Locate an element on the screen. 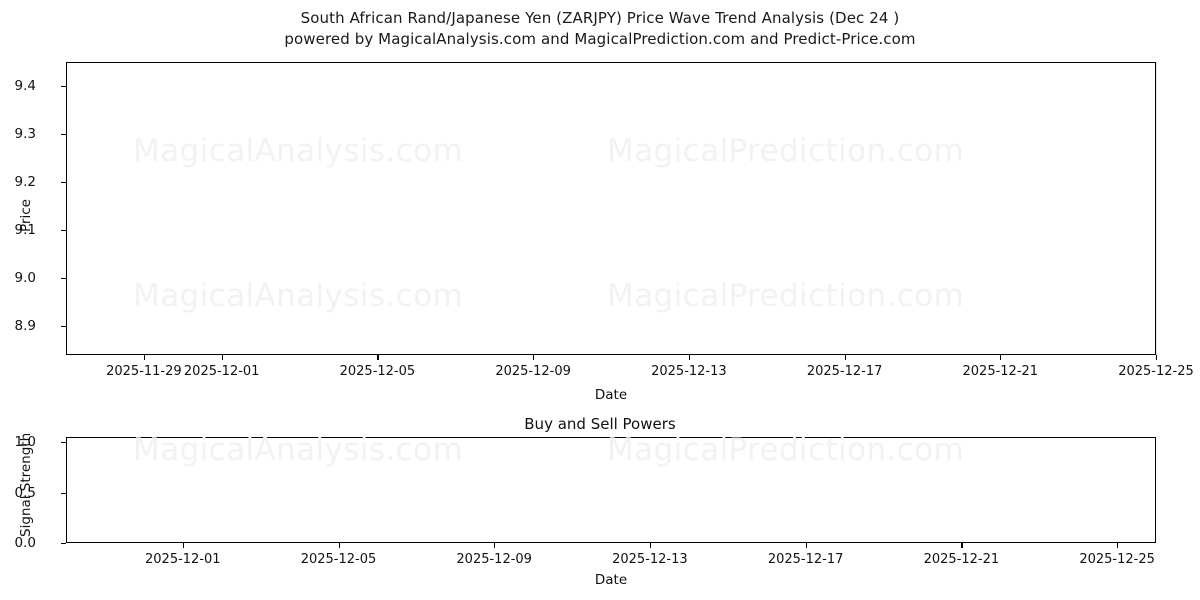 This screenshot has height=600, width=1200. signal-x-tick-label: 2025-12-17 is located at coordinates (805, 559).